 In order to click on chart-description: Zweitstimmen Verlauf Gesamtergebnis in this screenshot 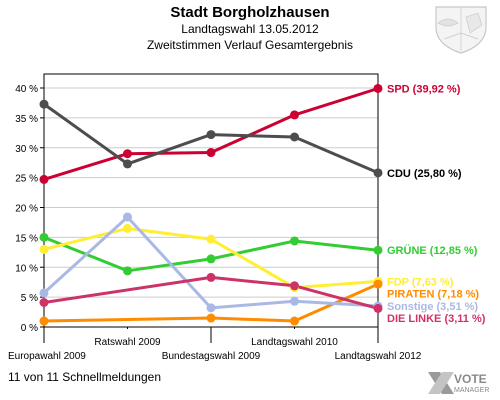, I will do `click(250, 45)`.